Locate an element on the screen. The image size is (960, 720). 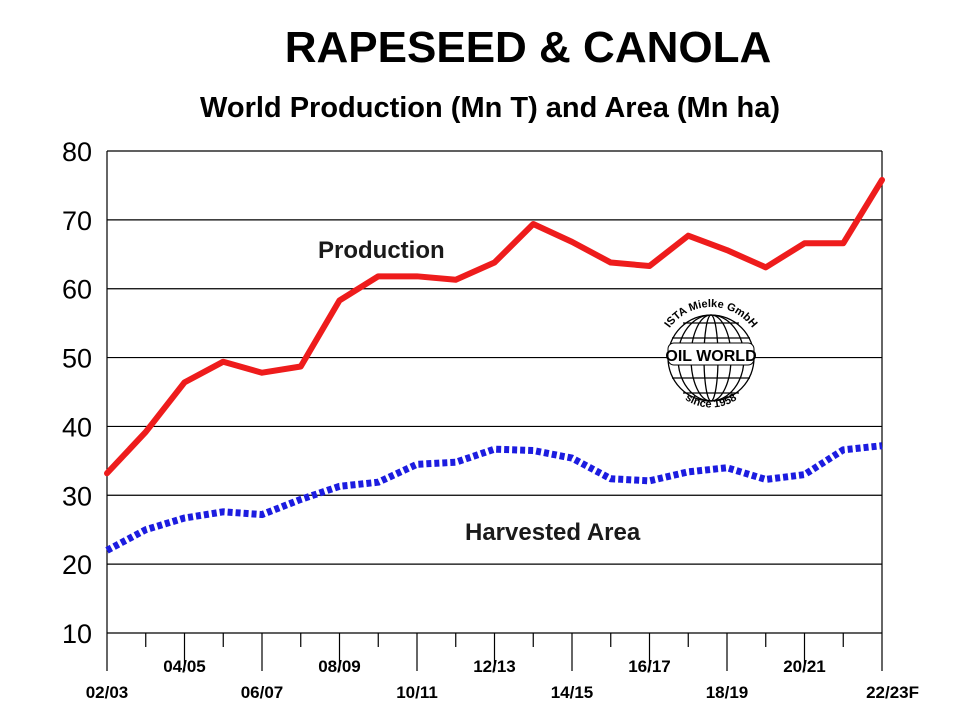
logo-center-text: OIL WORLD is located at coordinates (710, 356).